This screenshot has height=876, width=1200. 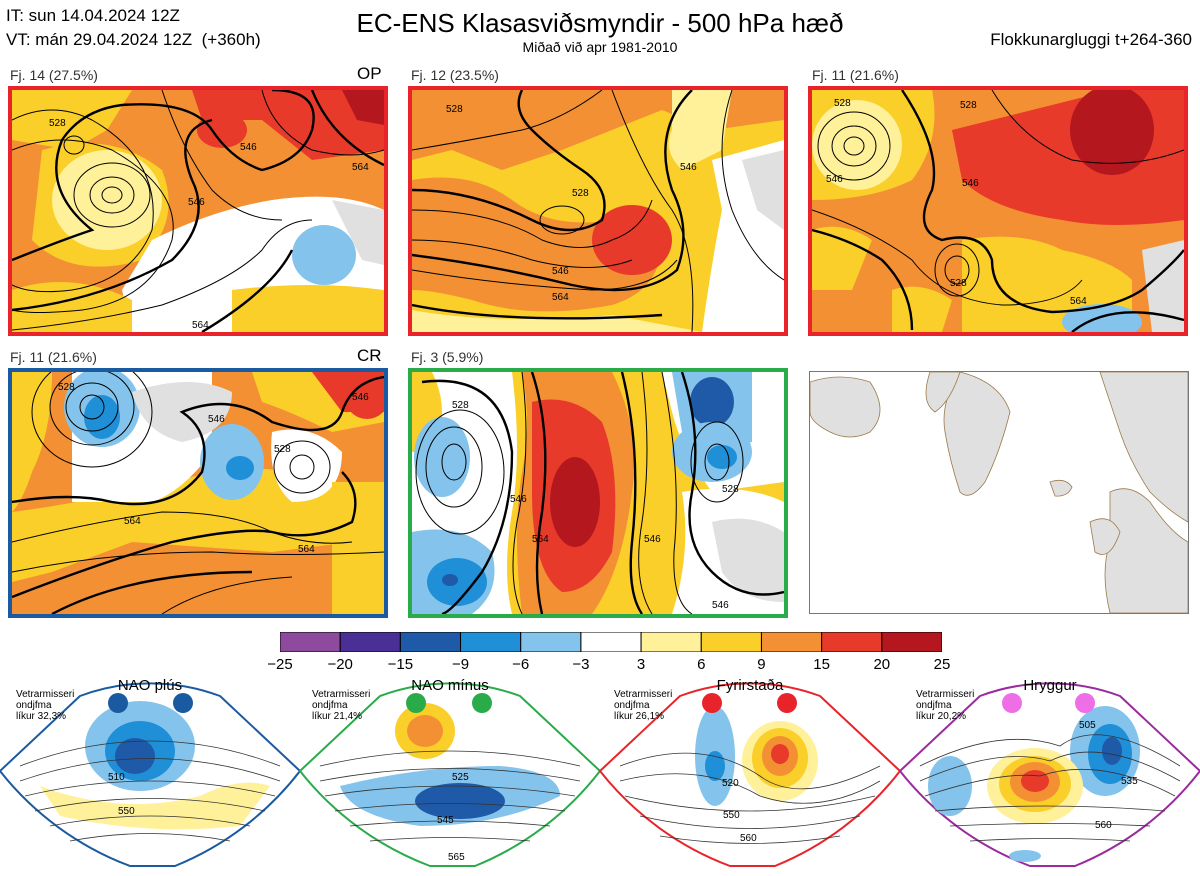 What do you see at coordinates (133, 39) in the screenshot?
I see `valid-time: VT: mán 29.04.2024 12Z (+360h)` at bounding box center [133, 39].